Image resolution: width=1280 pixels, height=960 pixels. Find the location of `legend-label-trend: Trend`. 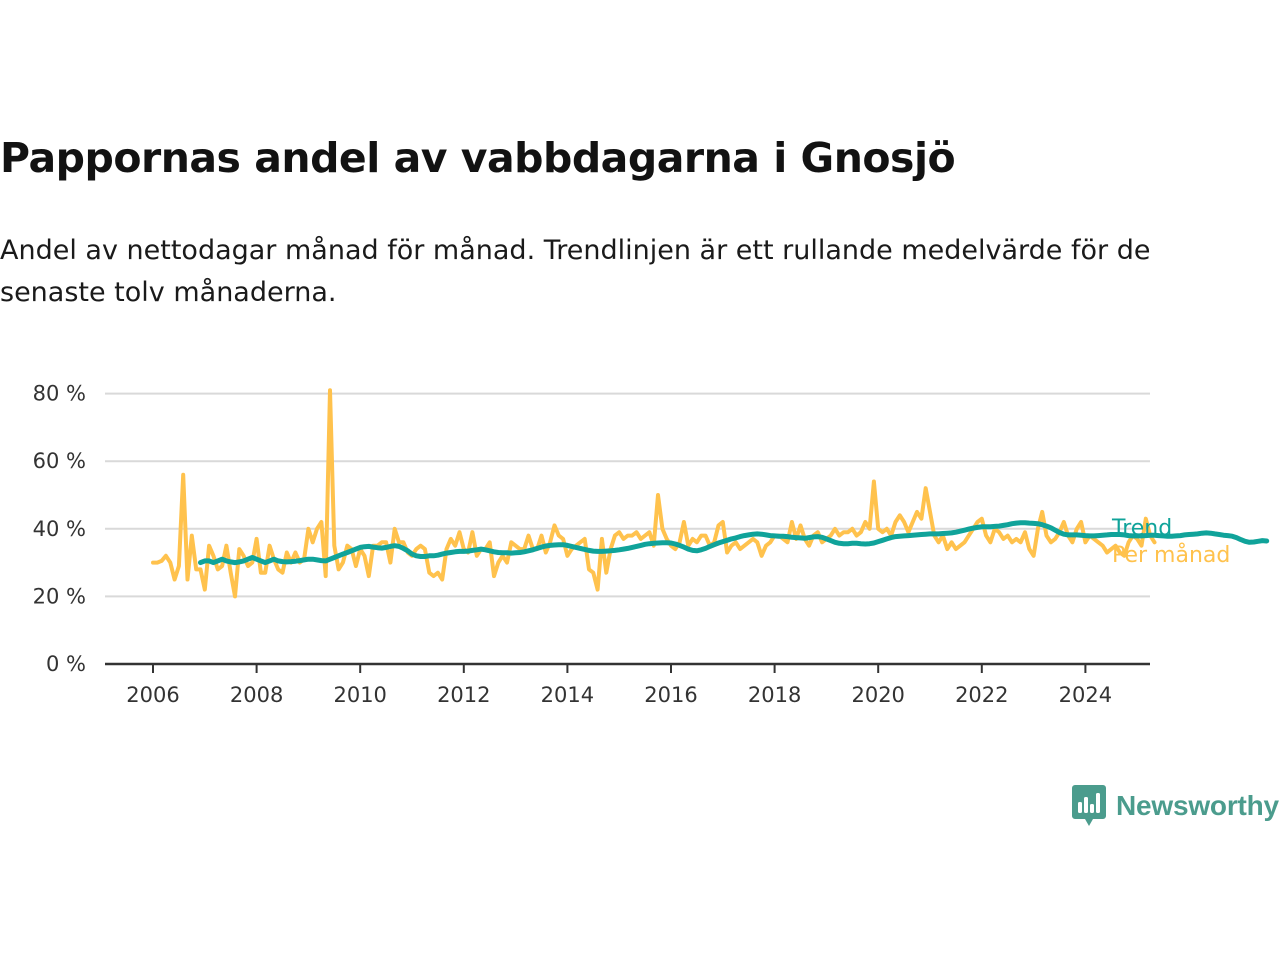

legend-label-trend: Trend is located at coordinates (1141, 528).